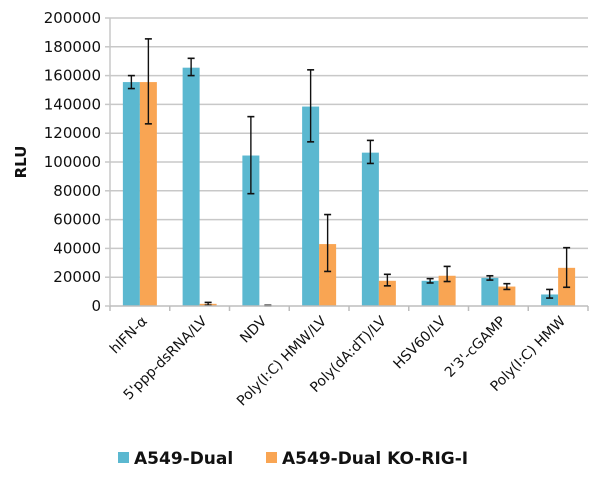 The height and width of the screenshot is (479, 600). Describe the element at coordinates (72, 133) in the screenshot. I see `y-tick-label: 120000` at that location.